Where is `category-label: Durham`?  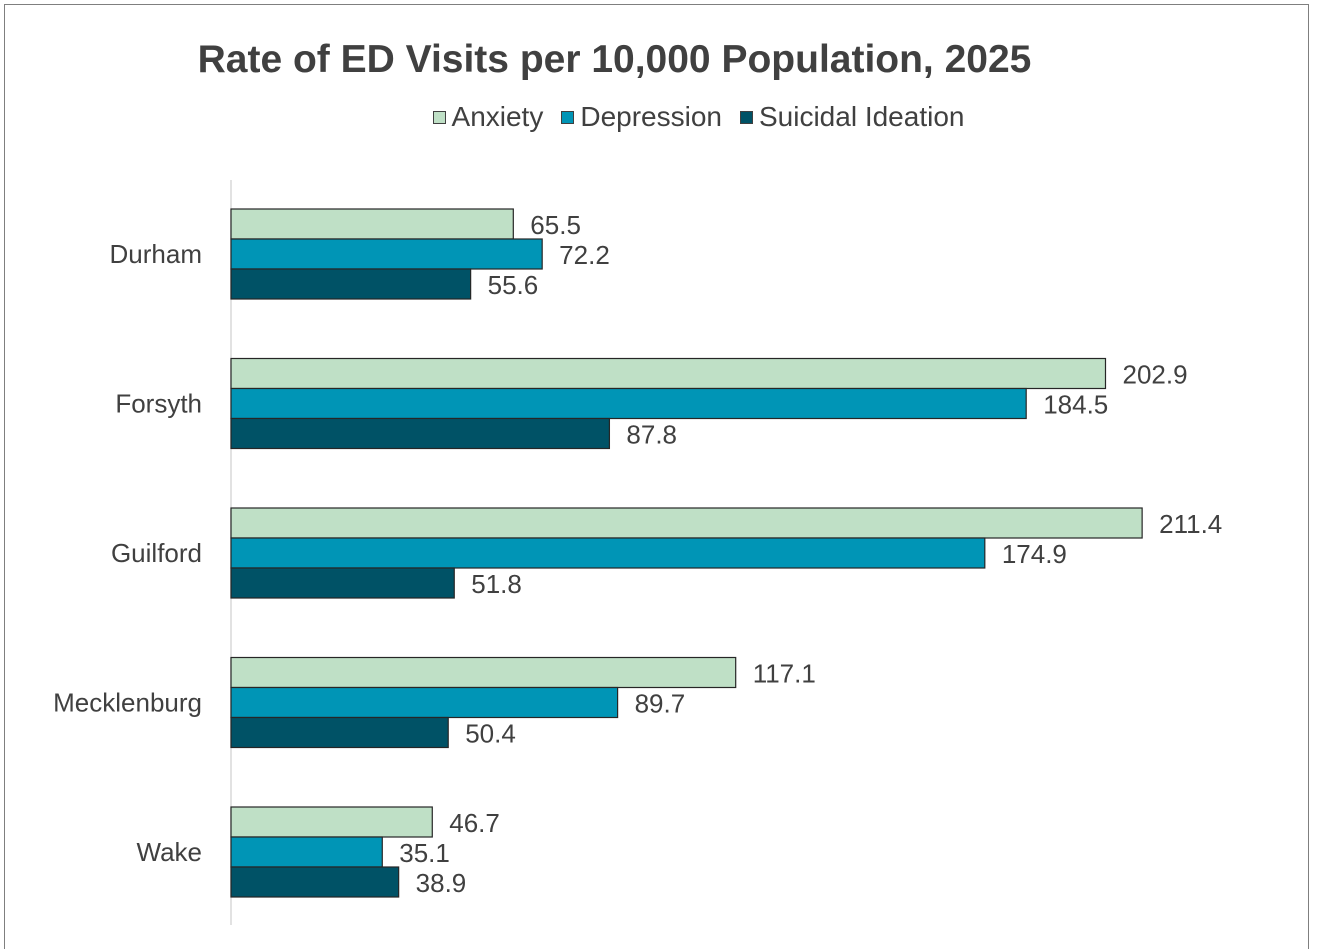
category-label: Durham is located at coordinates (156, 254).